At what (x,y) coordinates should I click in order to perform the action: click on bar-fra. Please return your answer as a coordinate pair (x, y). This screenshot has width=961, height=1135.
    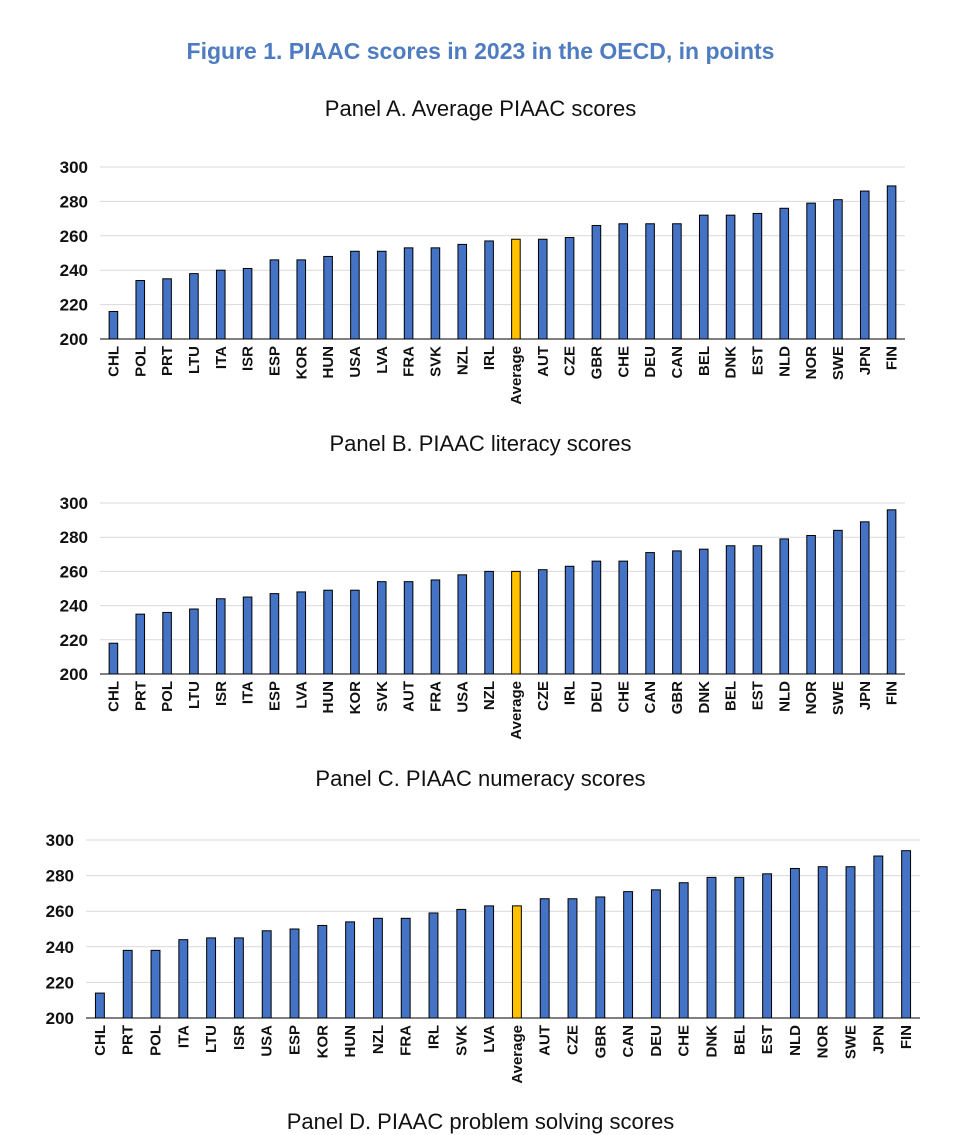
    Looking at the image, I should click on (408, 293).